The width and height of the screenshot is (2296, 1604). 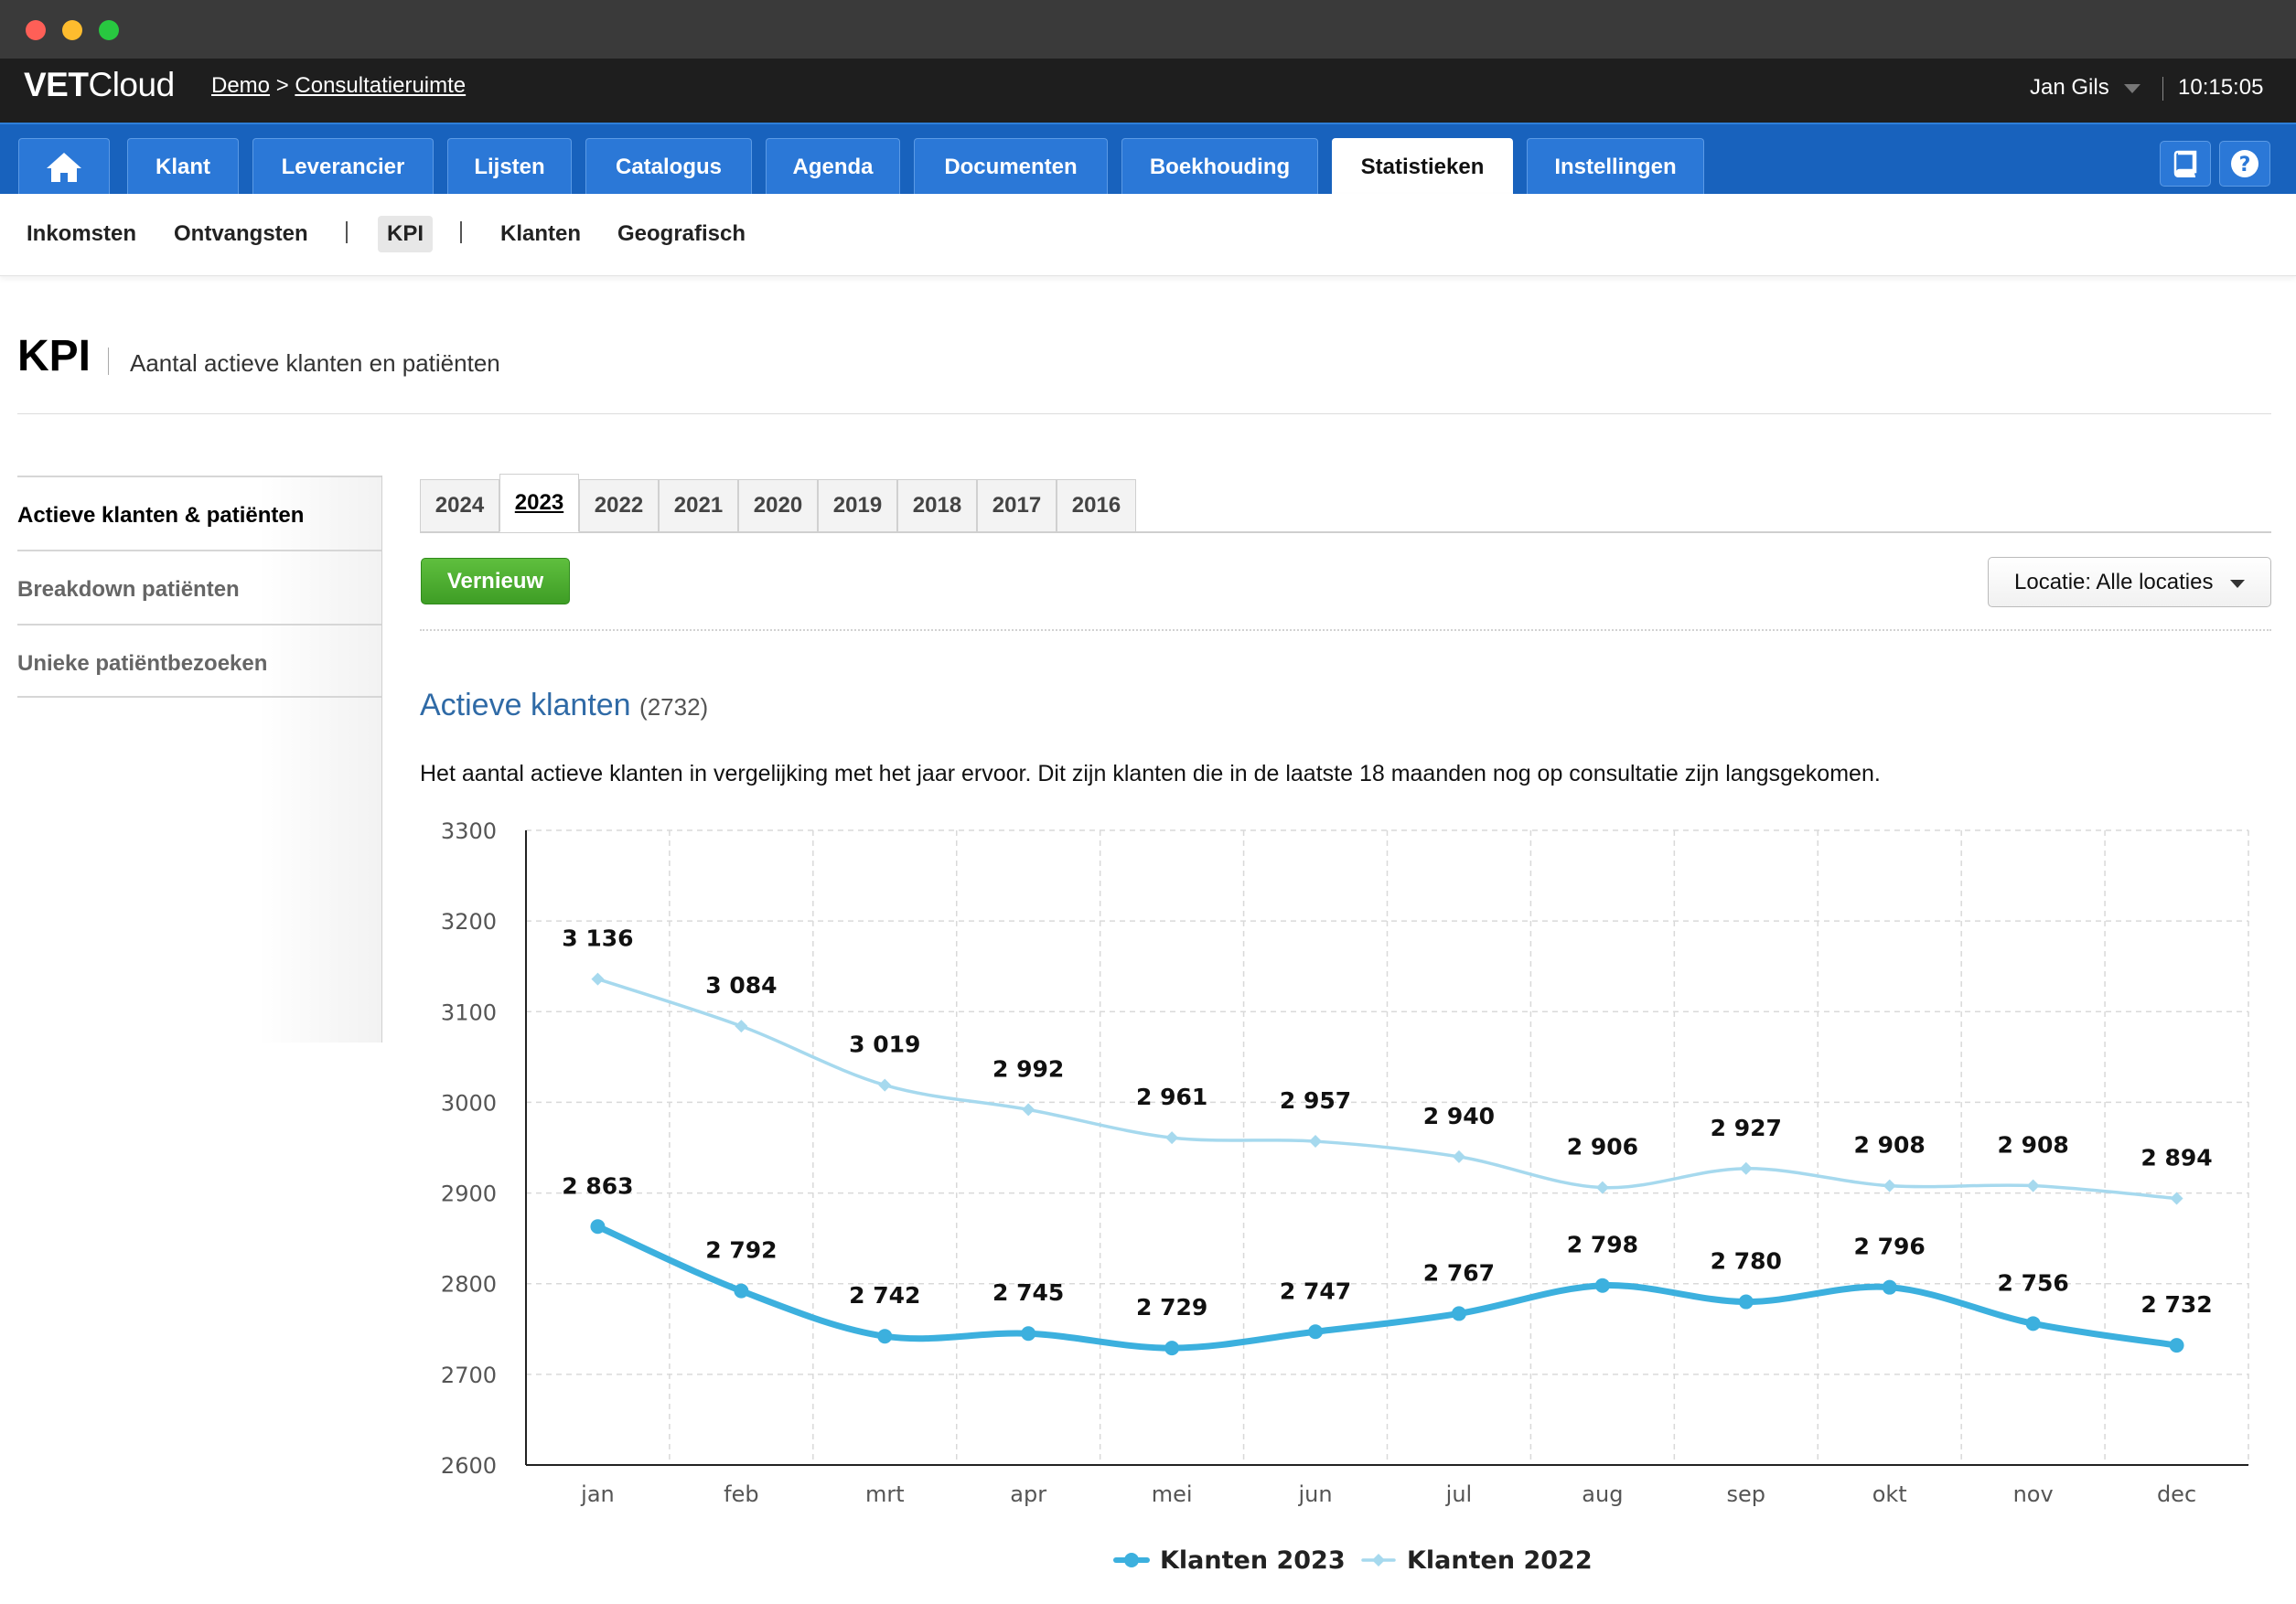 I want to click on y-tick-label: 3200, so click(x=469, y=922).